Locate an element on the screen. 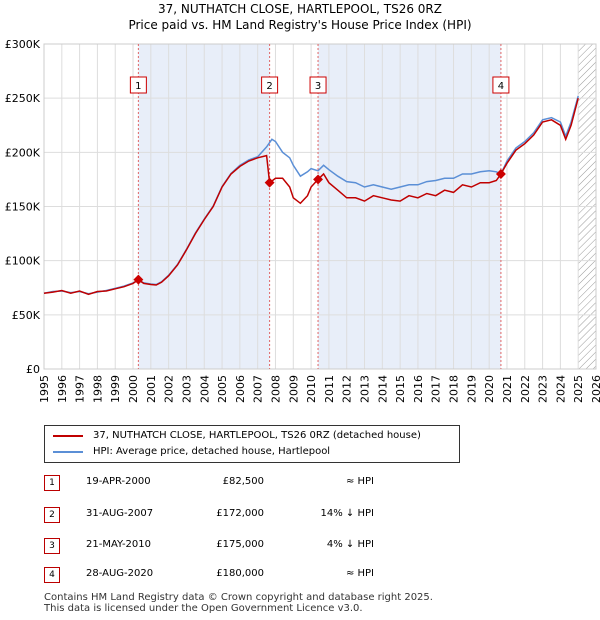  x-tick-label: 2012 is located at coordinates (347, 389).